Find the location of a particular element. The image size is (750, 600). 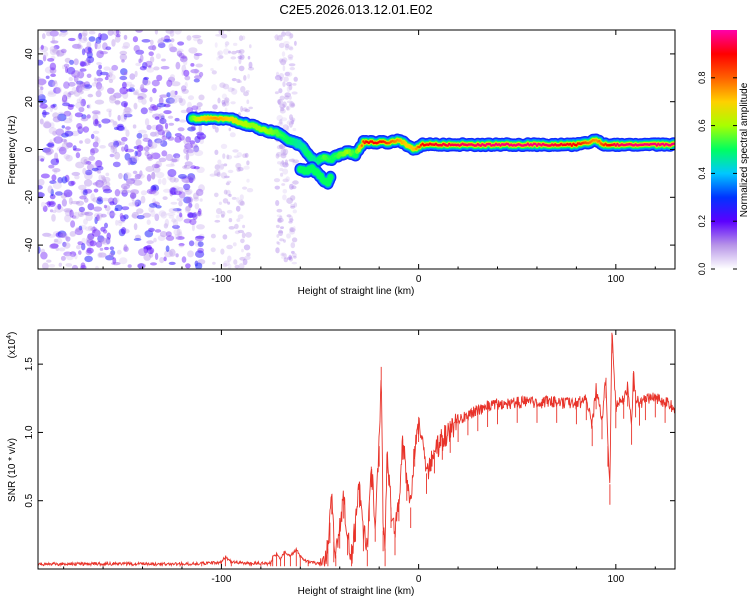

snr-x-tick-label: 100 is located at coordinates (615, 579).